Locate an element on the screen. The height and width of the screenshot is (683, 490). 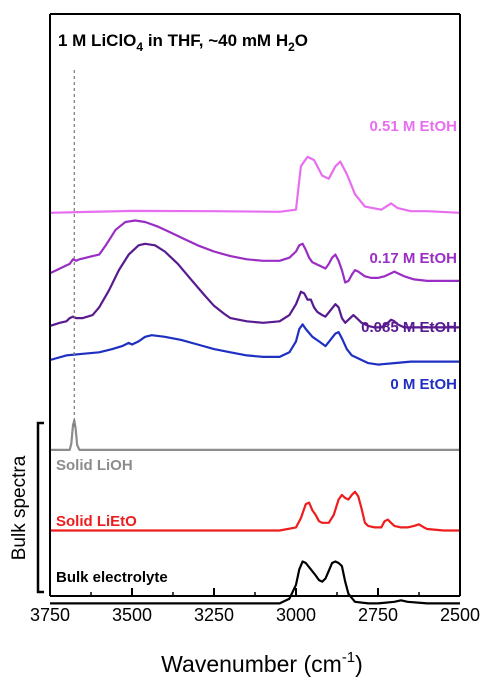
x-tick-label-2750: 2750 is located at coordinates (378, 615).